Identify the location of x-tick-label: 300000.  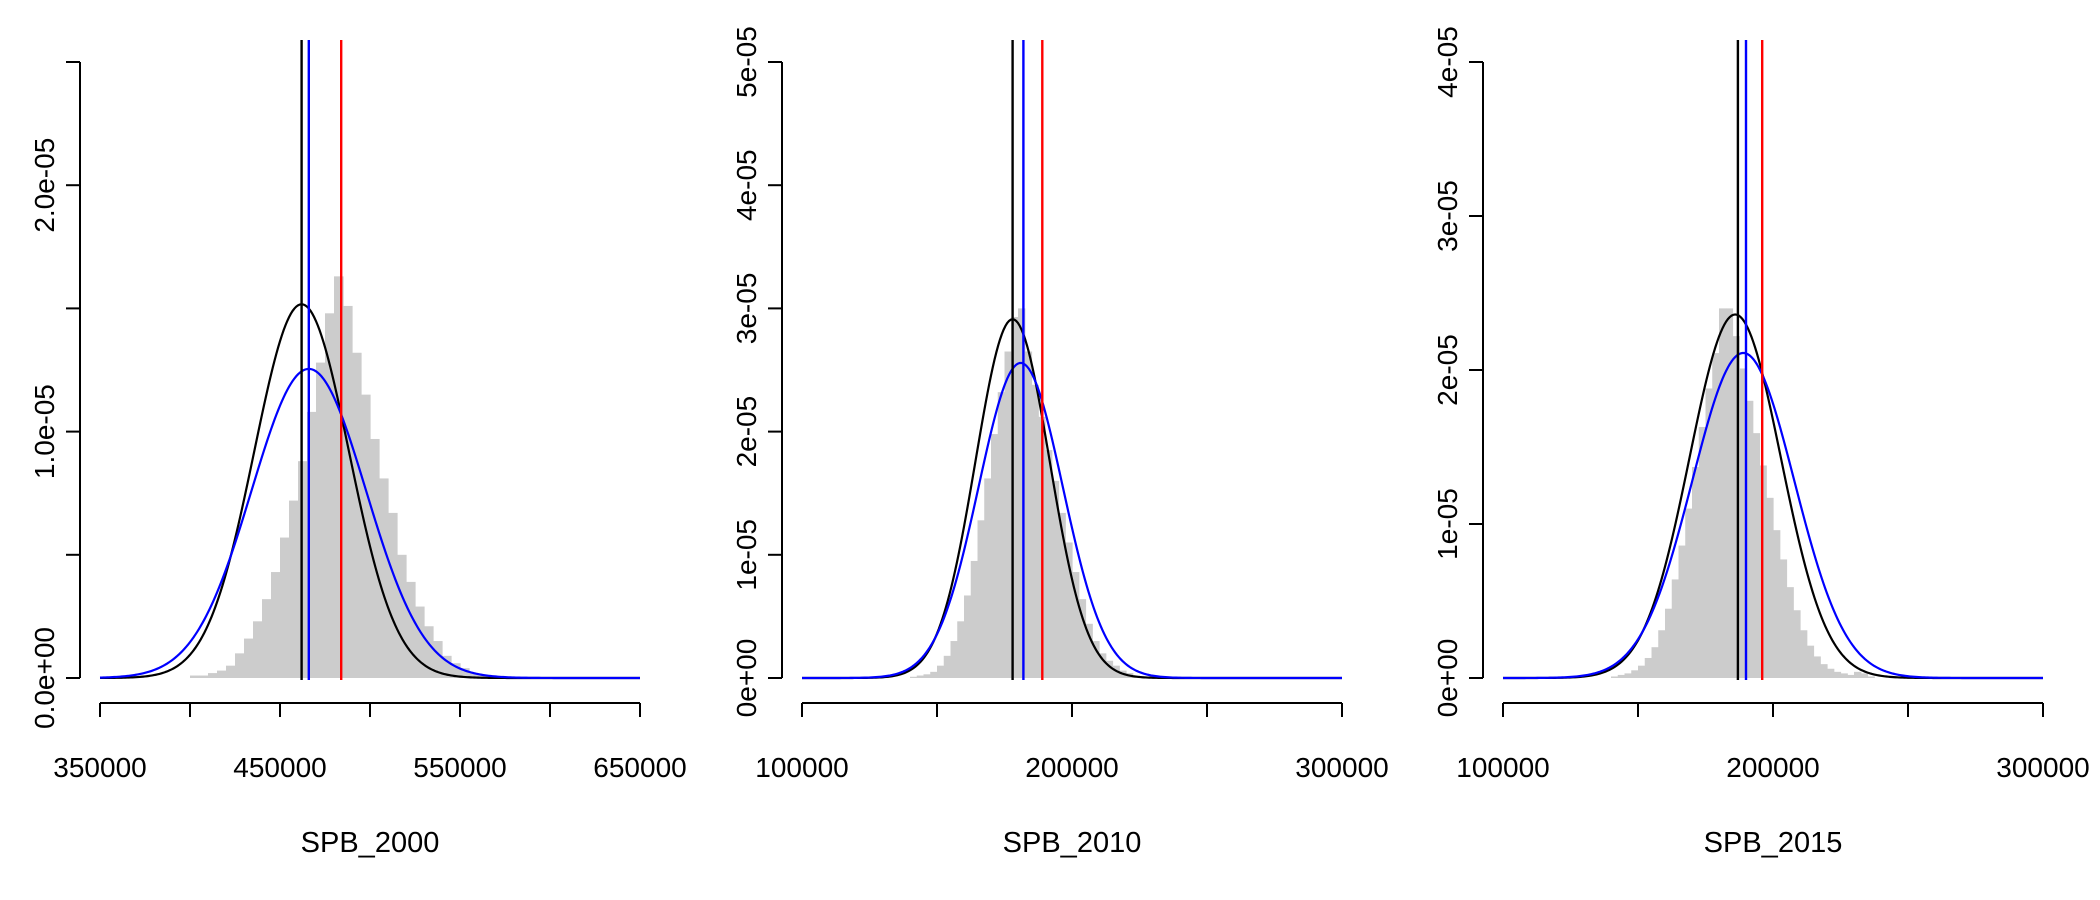
(2042, 767).